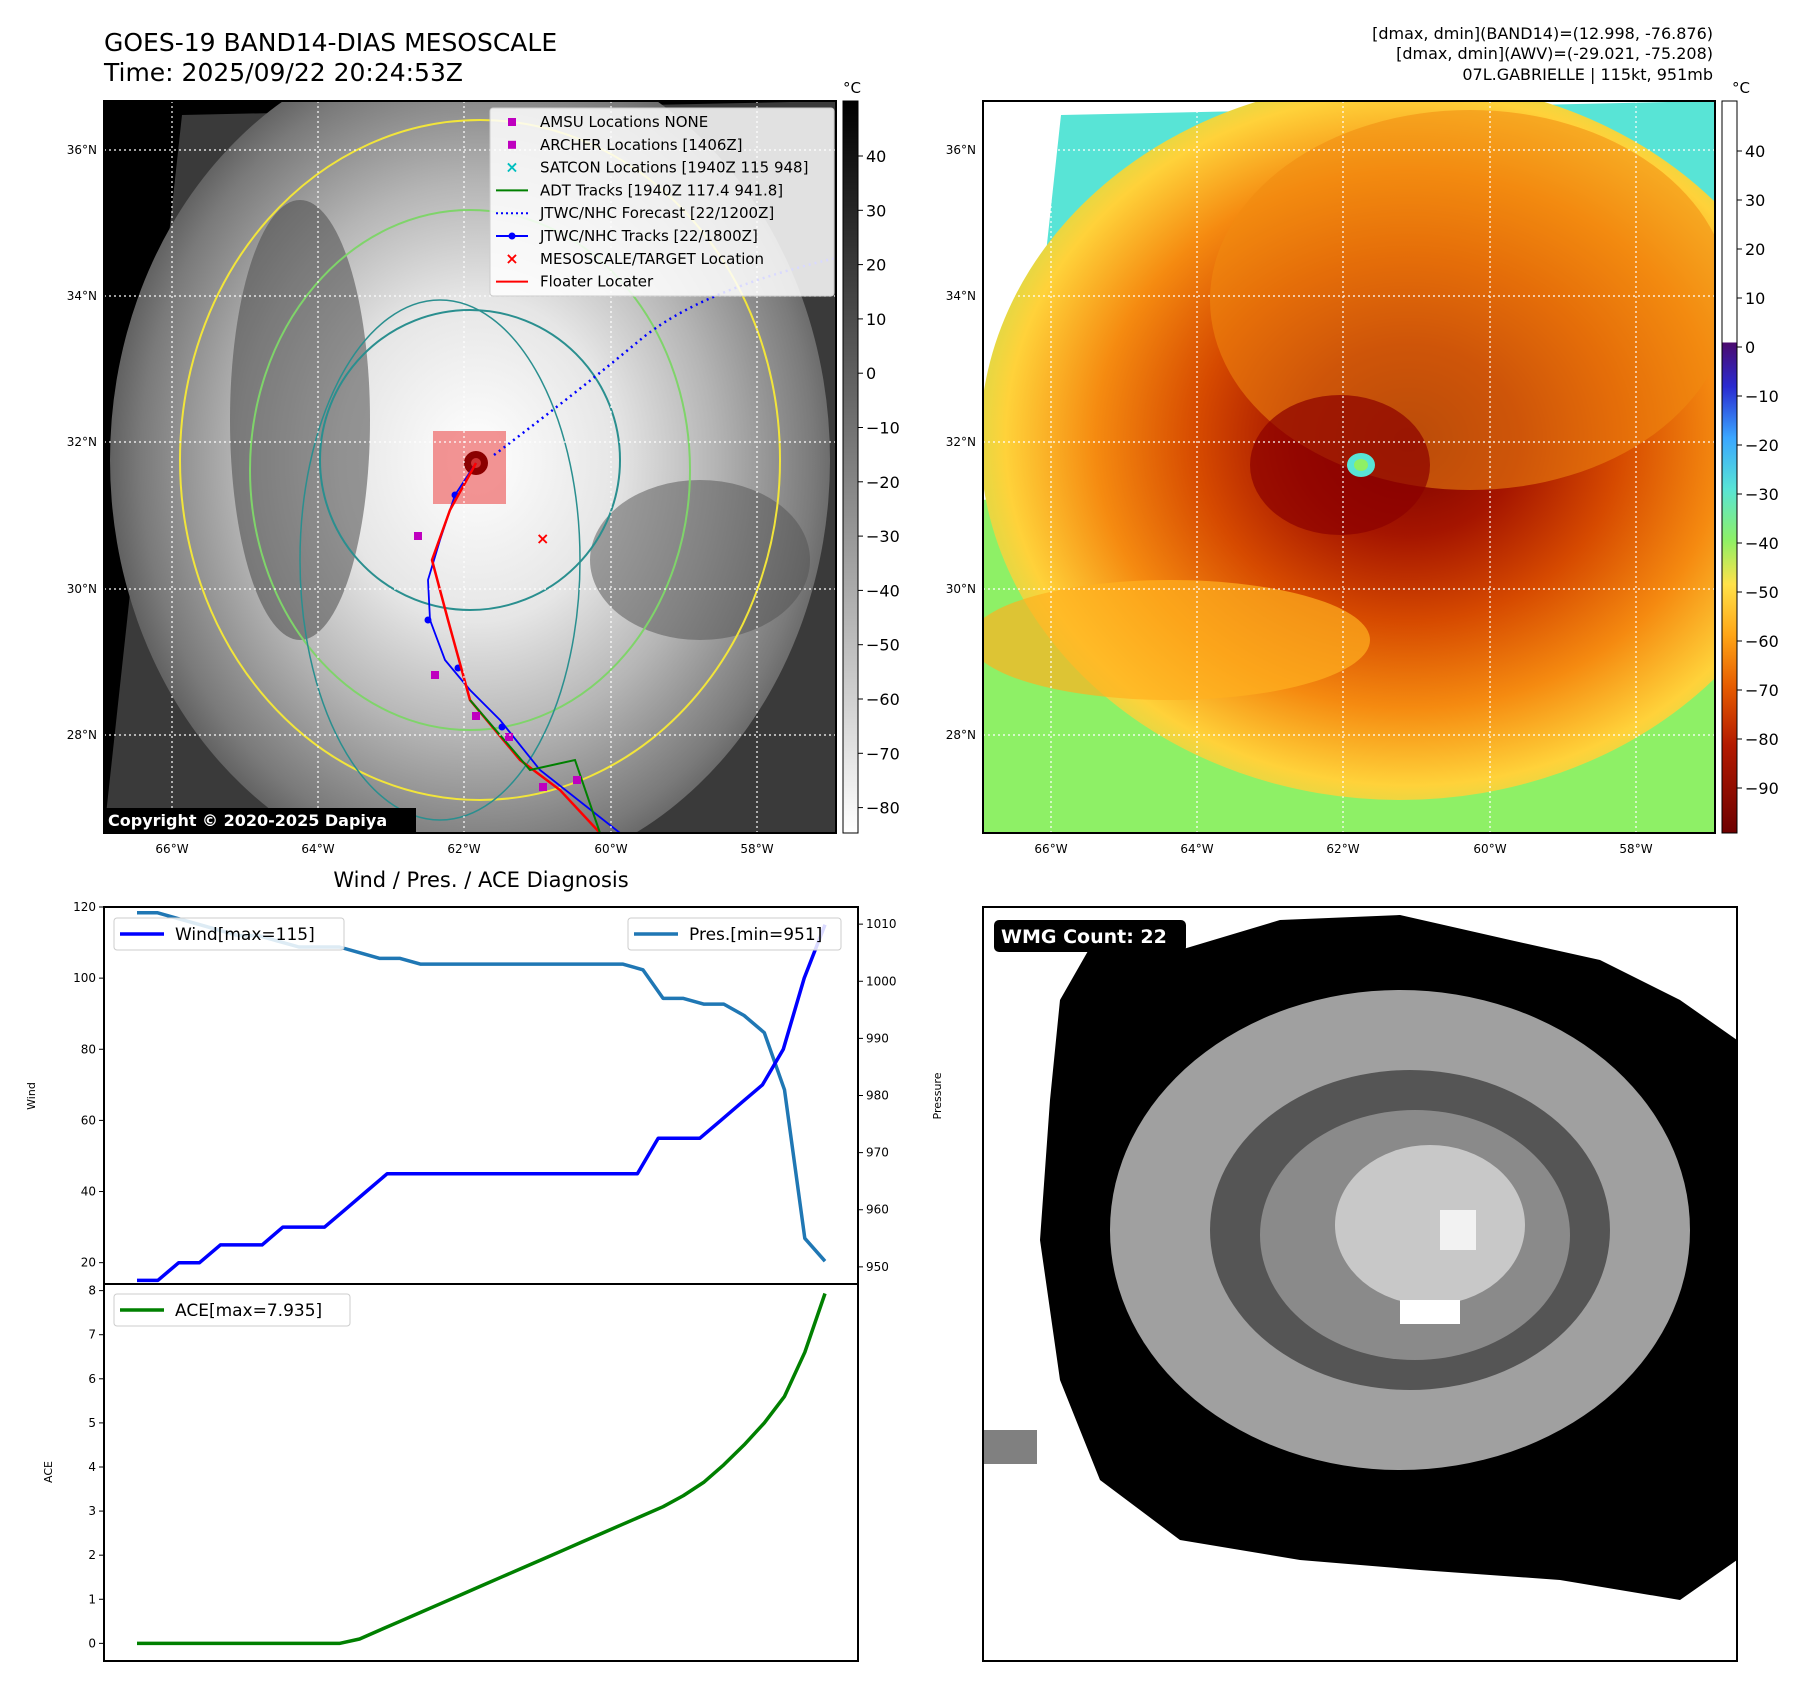 This screenshot has height=1690, width=1797. Describe the element at coordinates (88, 1263) in the screenshot. I see `wind-tick-label: 20` at that location.